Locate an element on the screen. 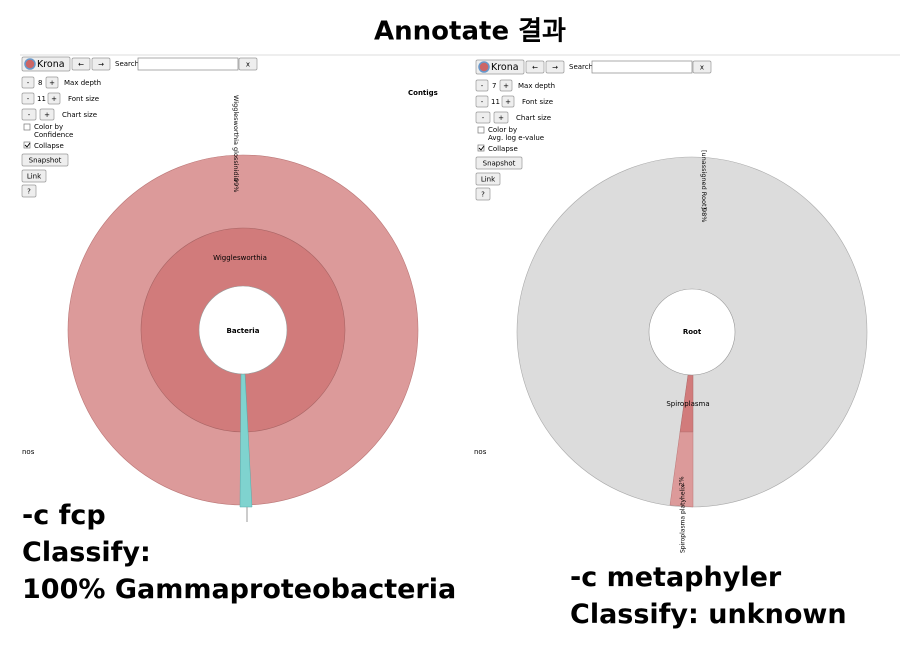 The width and height of the screenshot is (900, 651). font-value: 11 is located at coordinates (495, 102).